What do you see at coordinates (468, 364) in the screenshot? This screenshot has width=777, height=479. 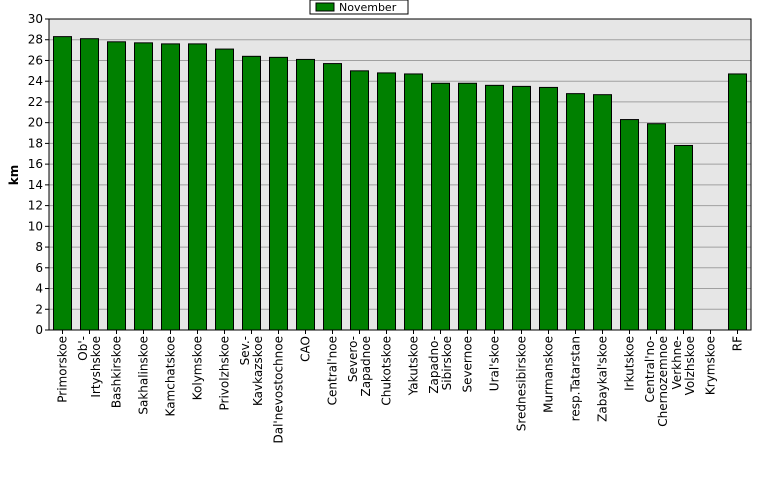 I see `x-tick-label: Severnoe` at bounding box center [468, 364].